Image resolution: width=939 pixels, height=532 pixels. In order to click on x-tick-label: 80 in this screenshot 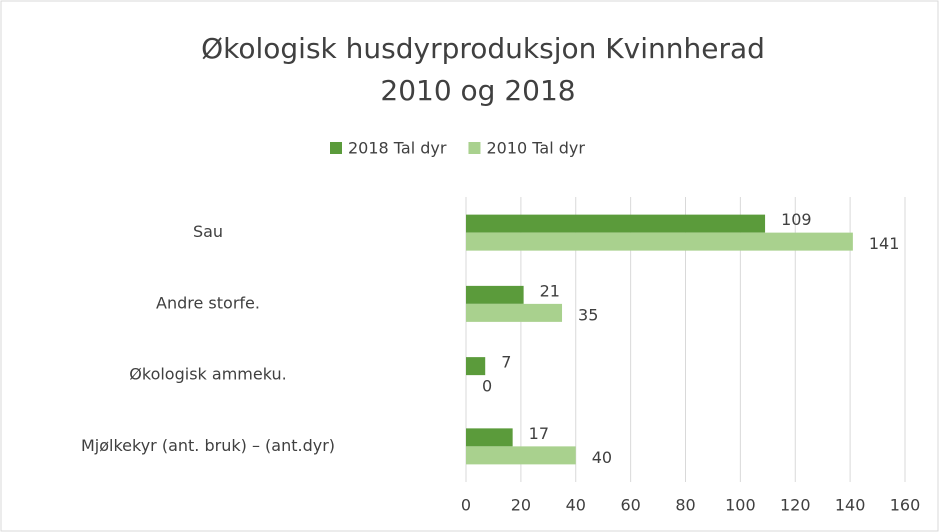, I will do `click(685, 505)`.